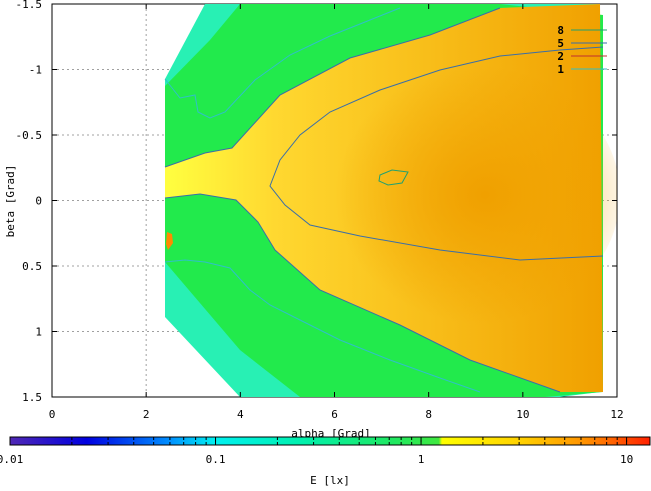 The image size is (651, 491). Describe the element at coordinates (10, 201) in the screenshot. I see `y-axis-label: beta [Grad]` at that location.